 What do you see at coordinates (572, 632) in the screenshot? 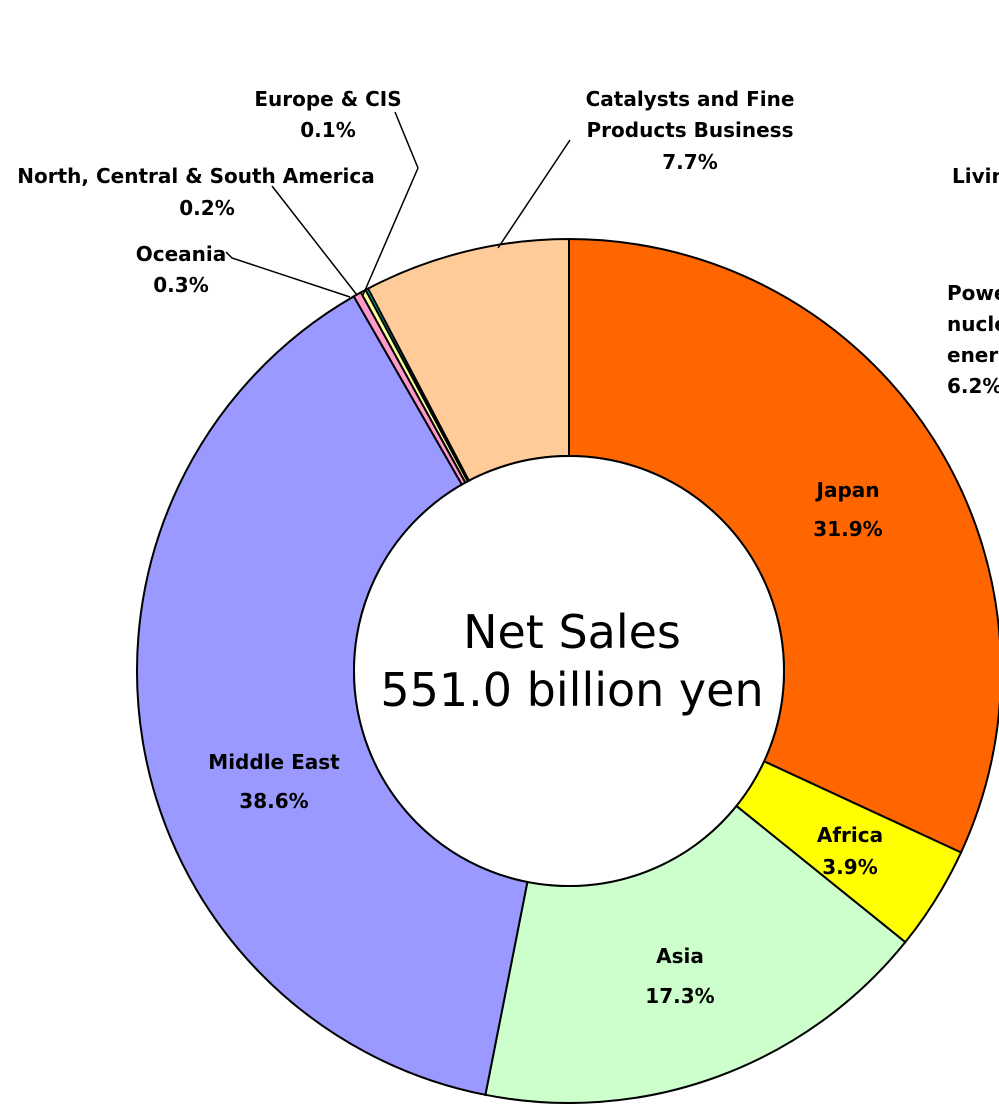
I see `center-title: Net Sales` at bounding box center [572, 632].